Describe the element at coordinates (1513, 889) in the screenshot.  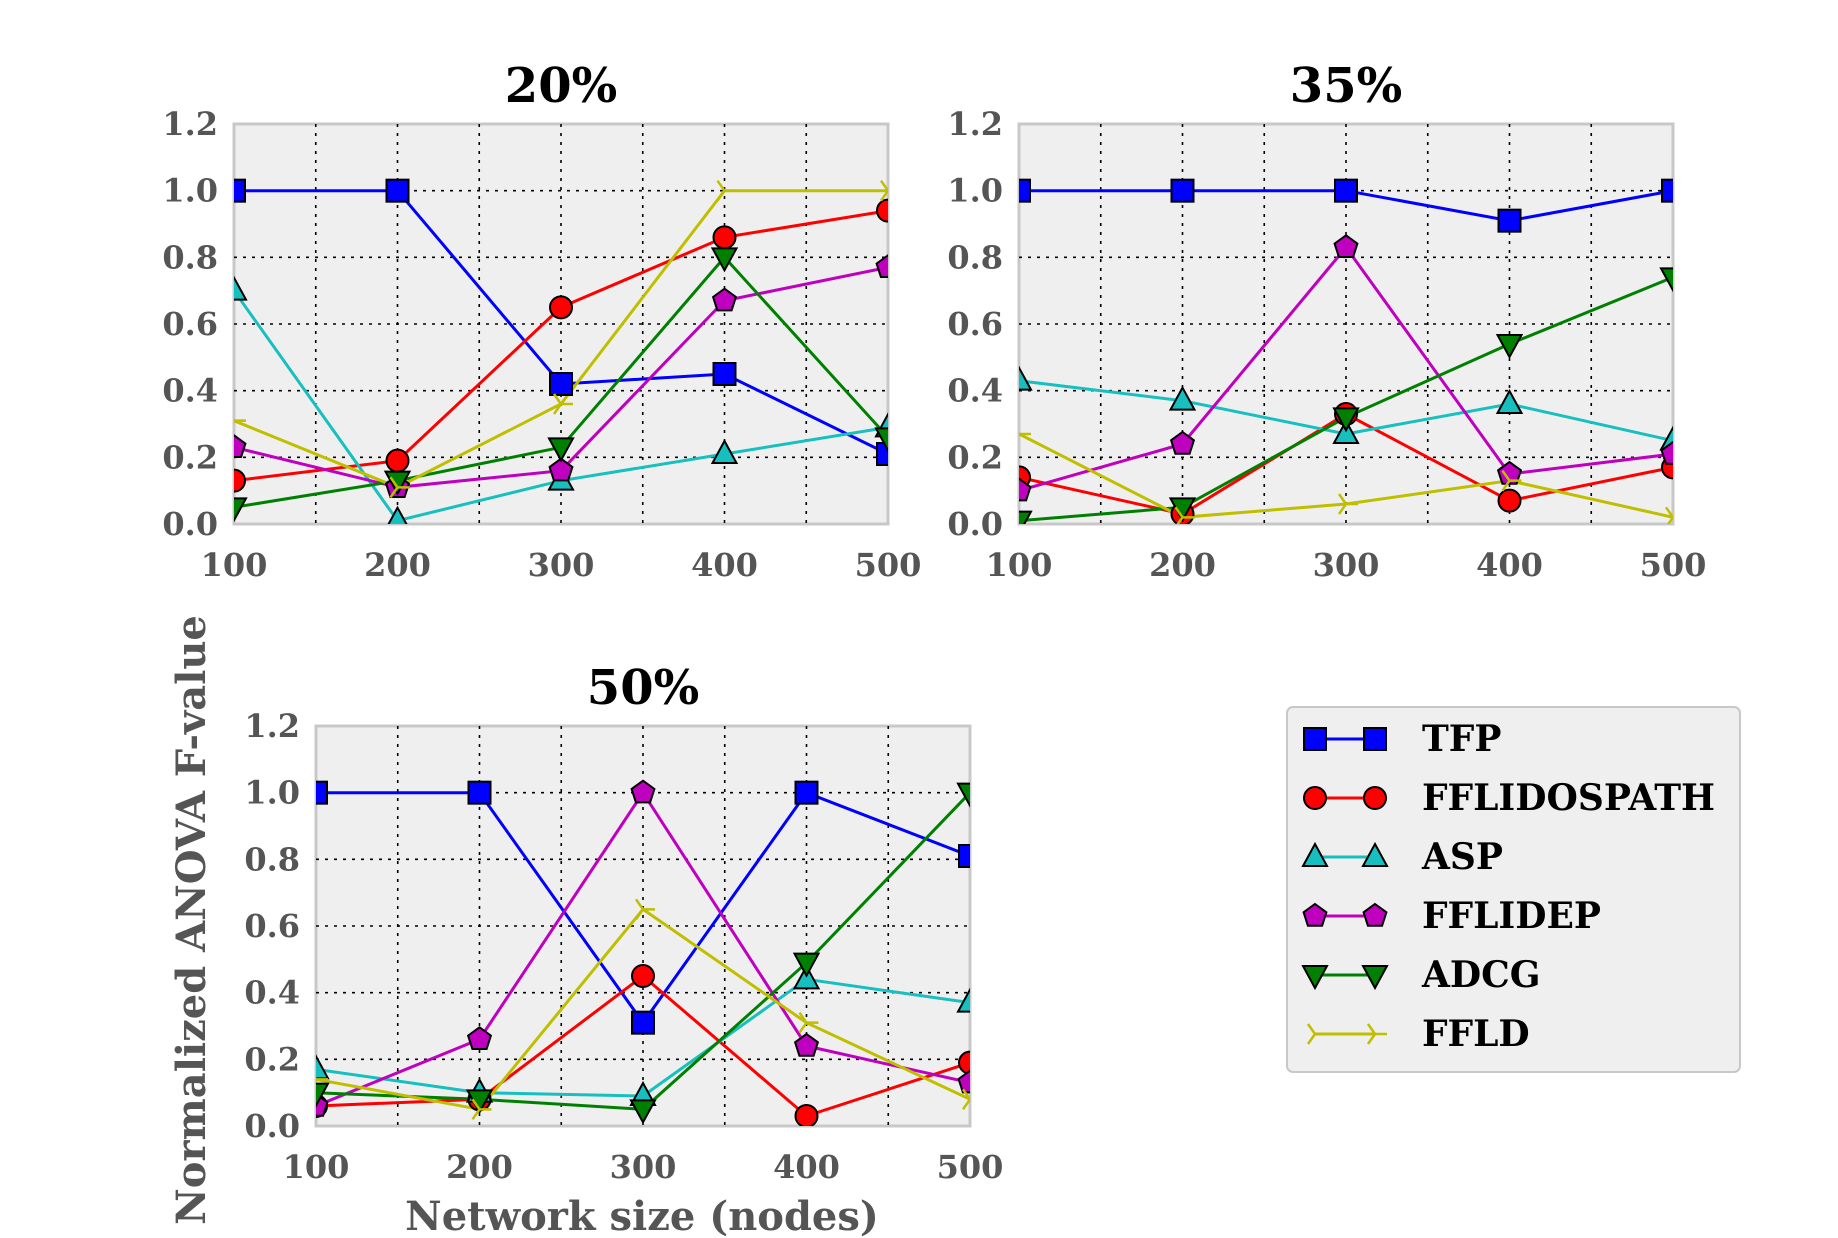
I see `legend-box` at that location.